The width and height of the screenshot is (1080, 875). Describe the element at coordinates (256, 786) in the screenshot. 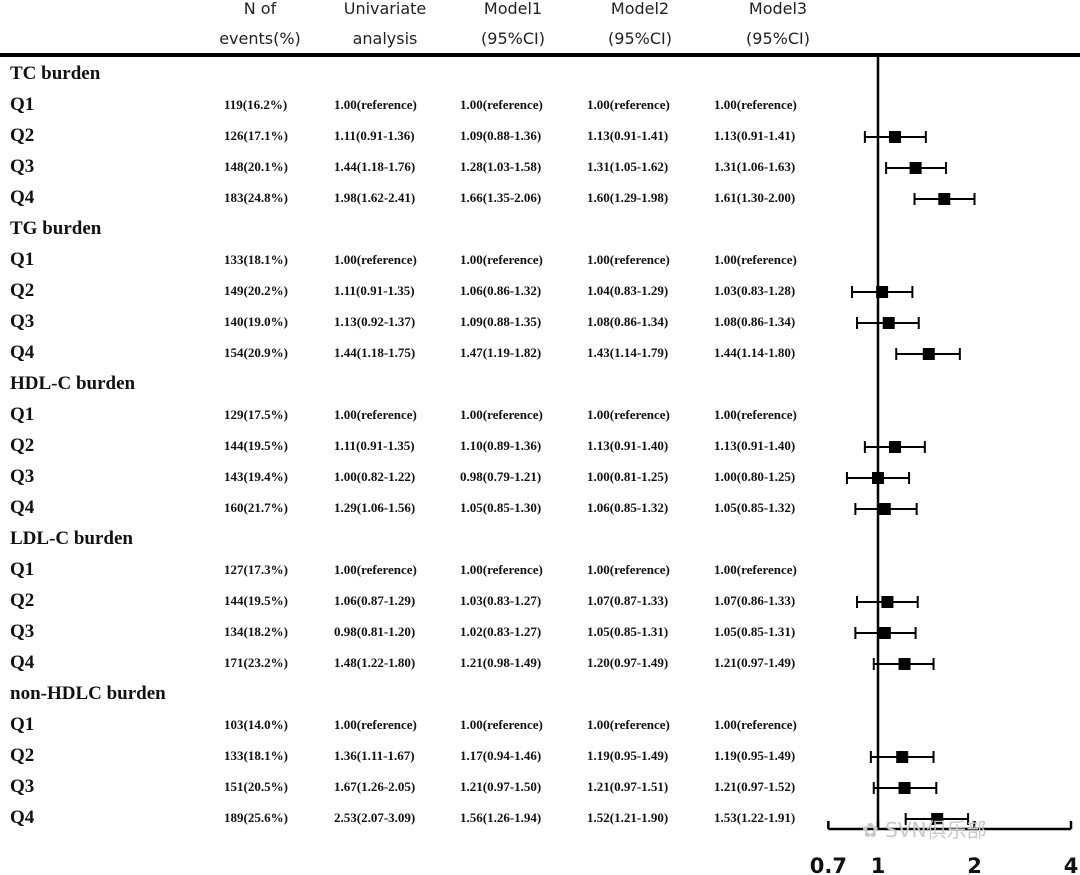

I see `events-cell: 151(20.5%)` at that location.